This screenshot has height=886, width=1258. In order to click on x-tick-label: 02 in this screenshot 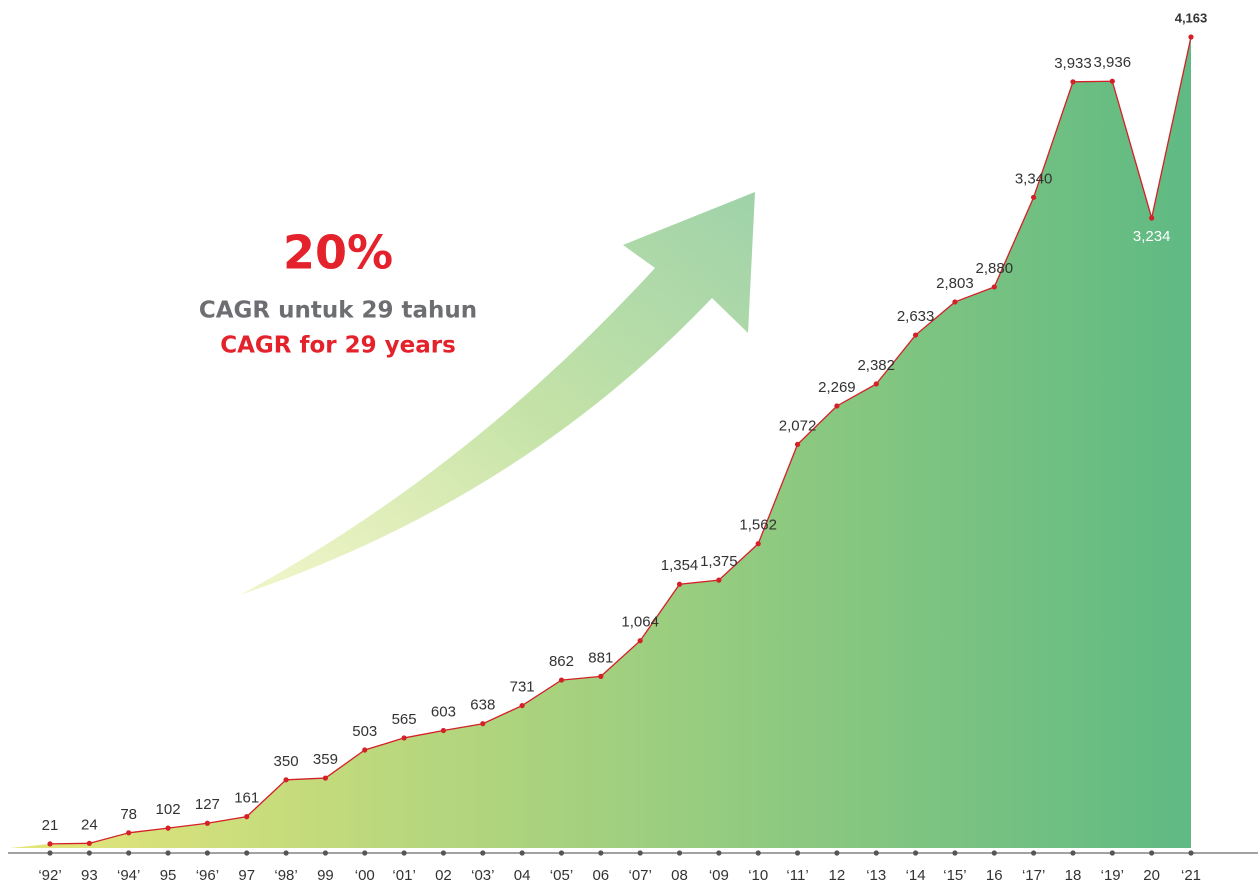, I will do `click(443, 875)`.